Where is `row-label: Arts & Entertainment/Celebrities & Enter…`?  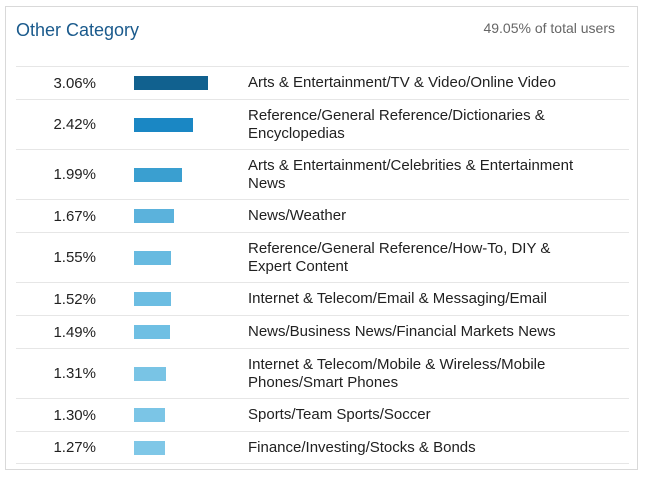 row-label: Arts & Entertainment/Celebrities & Enter… is located at coordinates (411, 174).